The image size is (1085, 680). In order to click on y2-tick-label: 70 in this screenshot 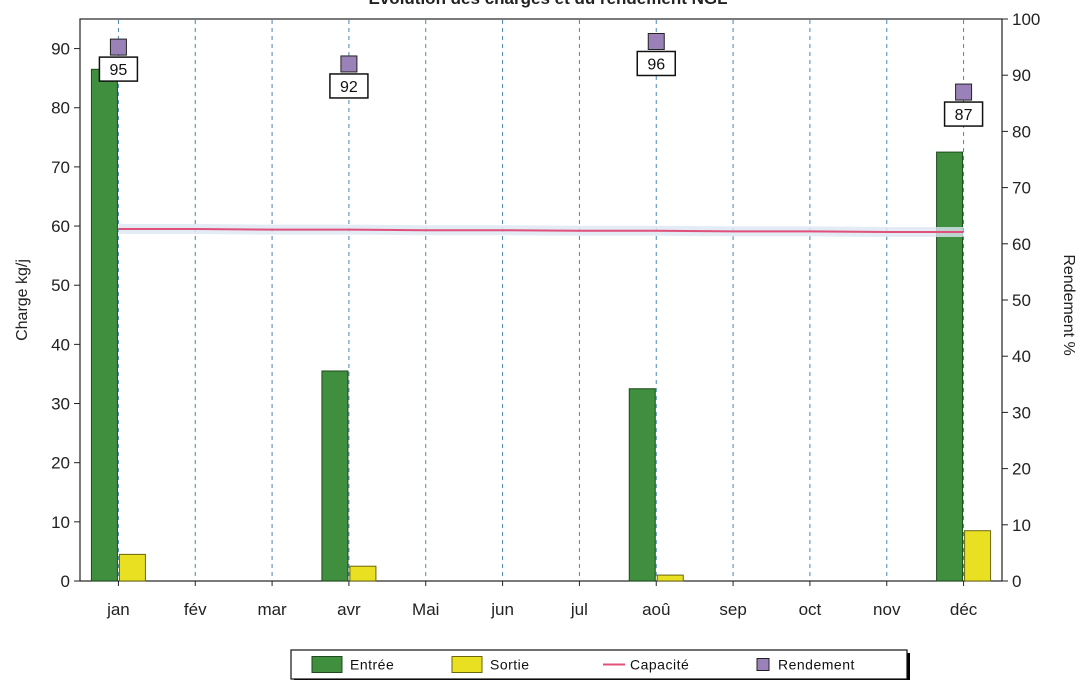, I will do `click(1021, 188)`.